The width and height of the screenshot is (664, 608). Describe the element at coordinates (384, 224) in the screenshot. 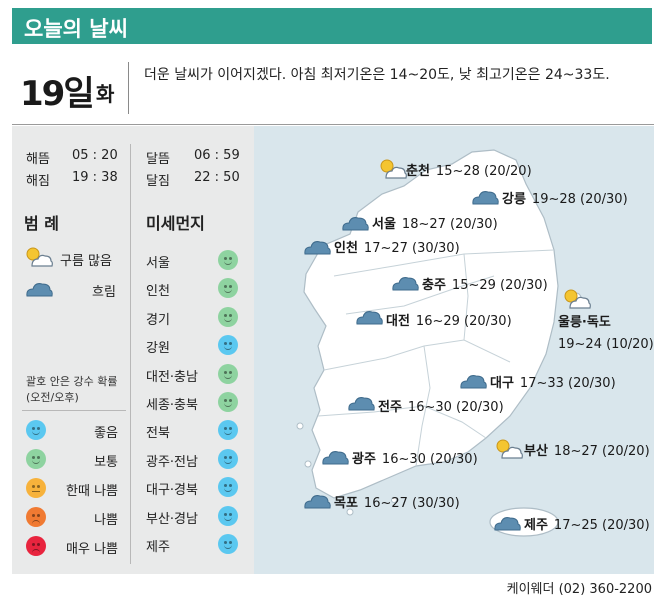

I see `city-name: 서울` at that location.